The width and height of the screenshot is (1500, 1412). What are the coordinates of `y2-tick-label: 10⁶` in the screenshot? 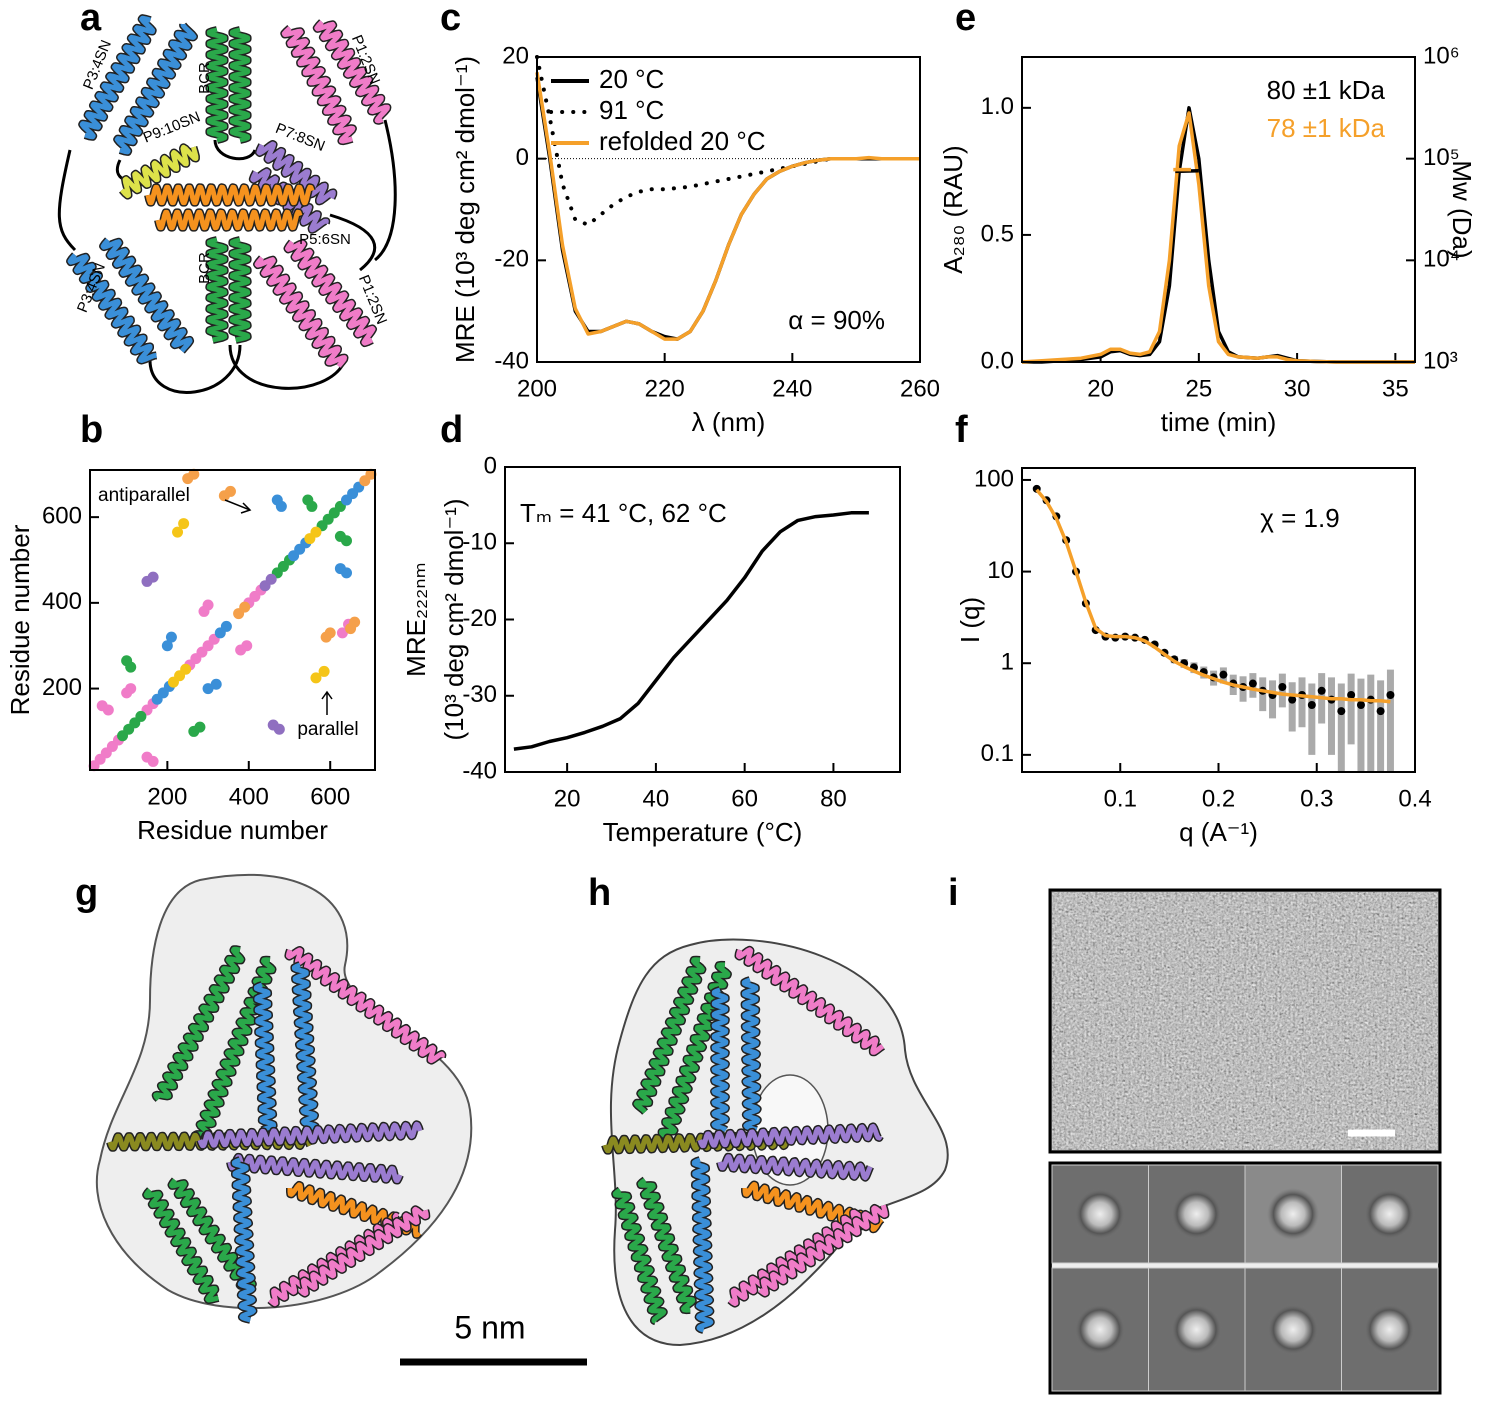 It's located at (1441, 55).